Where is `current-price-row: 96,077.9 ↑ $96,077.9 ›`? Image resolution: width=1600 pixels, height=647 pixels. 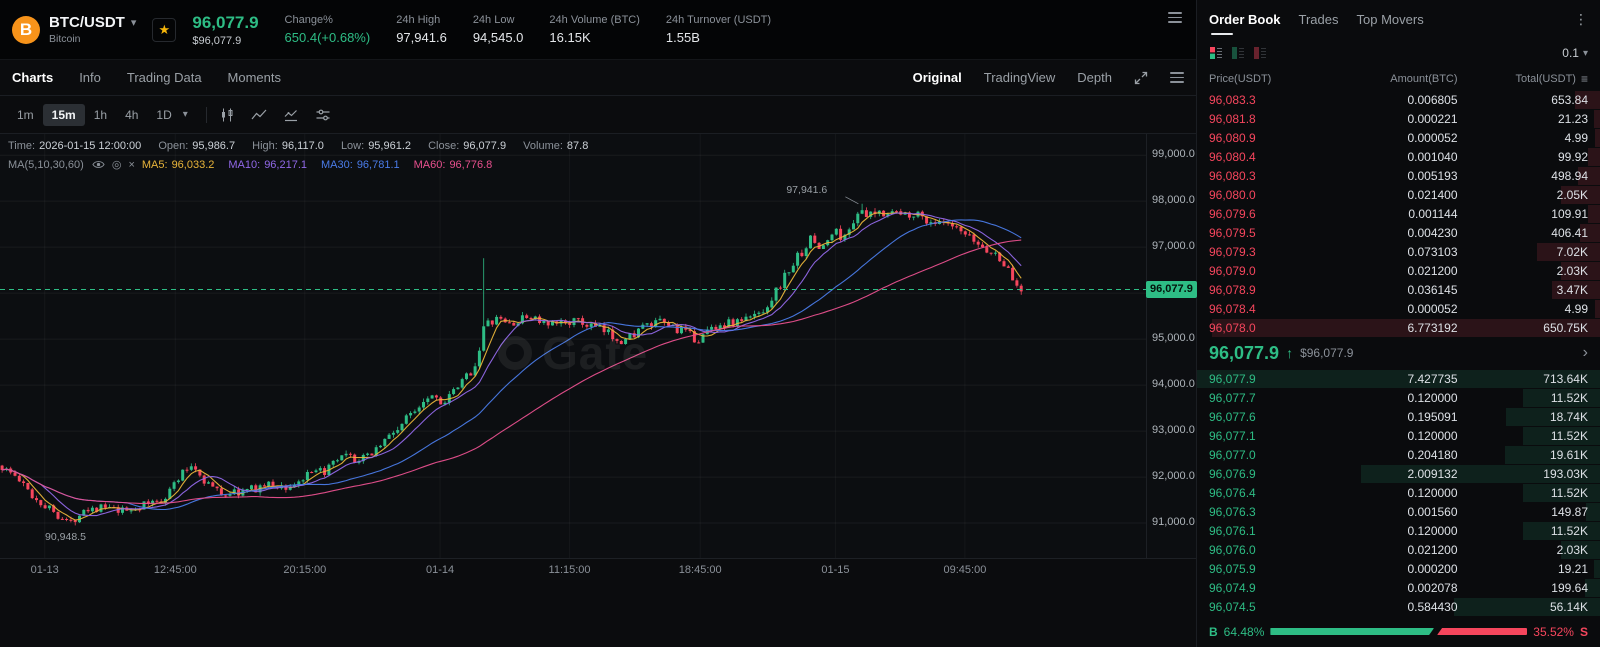 current-price-row: 96,077.9 ↑ $96,077.9 › is located at coordinates (1398, 353).